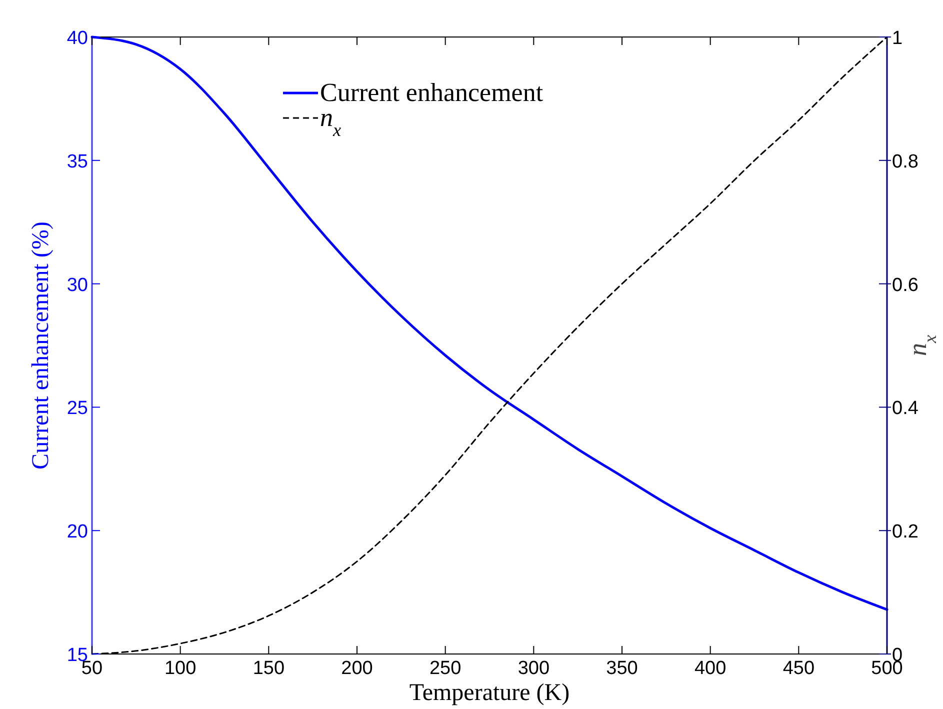 This screenshot has width=943, height=709. I want to click on x-tick-label: 350, so click(622, 668).